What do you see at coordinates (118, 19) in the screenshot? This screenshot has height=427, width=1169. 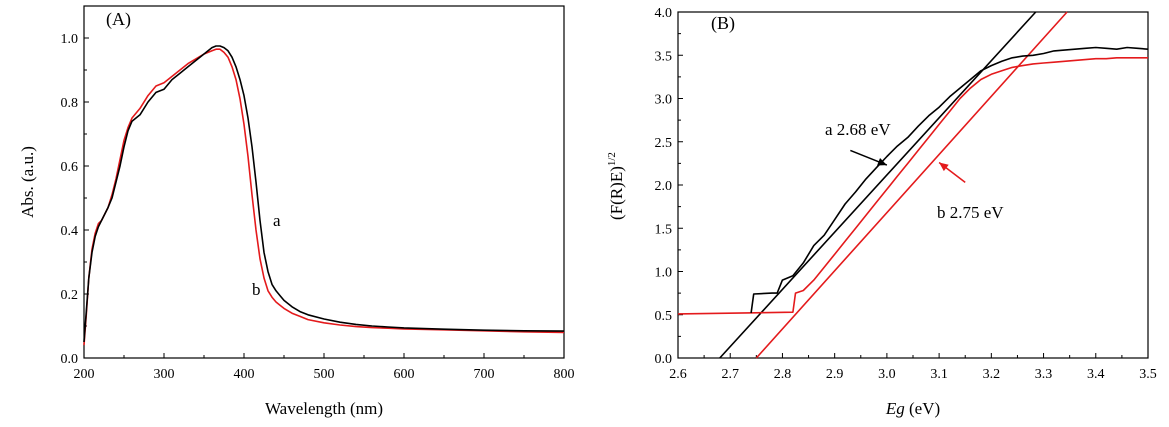 I see `panel-a-label: (A)` at bounding box center [118, 19].